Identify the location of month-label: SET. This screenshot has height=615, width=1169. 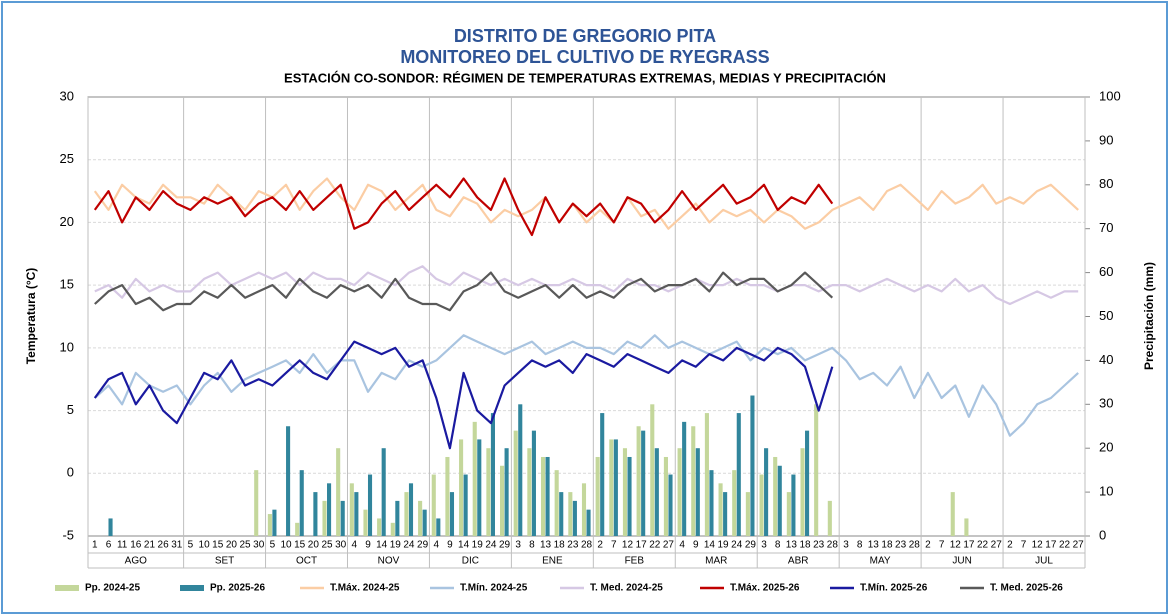
(224, 561).